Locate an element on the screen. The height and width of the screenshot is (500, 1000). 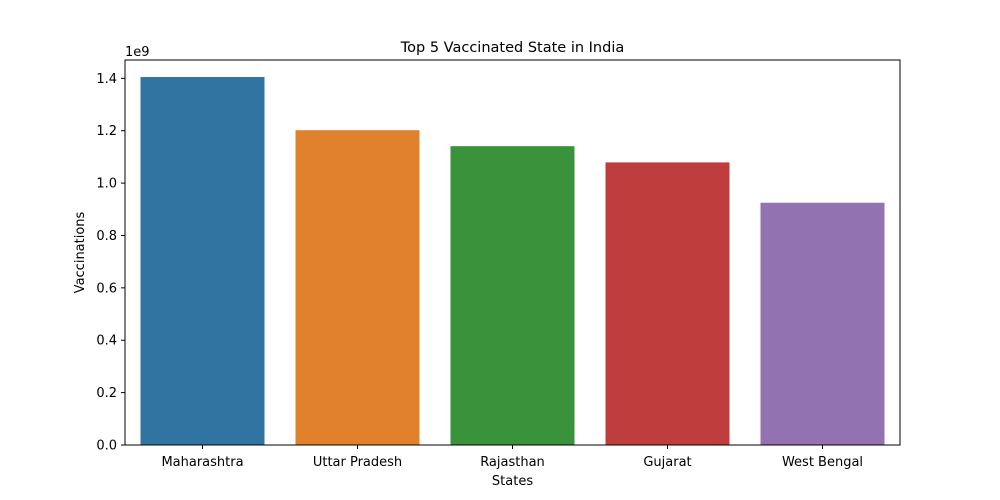
x-axis-label: States is located at coordinates (512, 481).